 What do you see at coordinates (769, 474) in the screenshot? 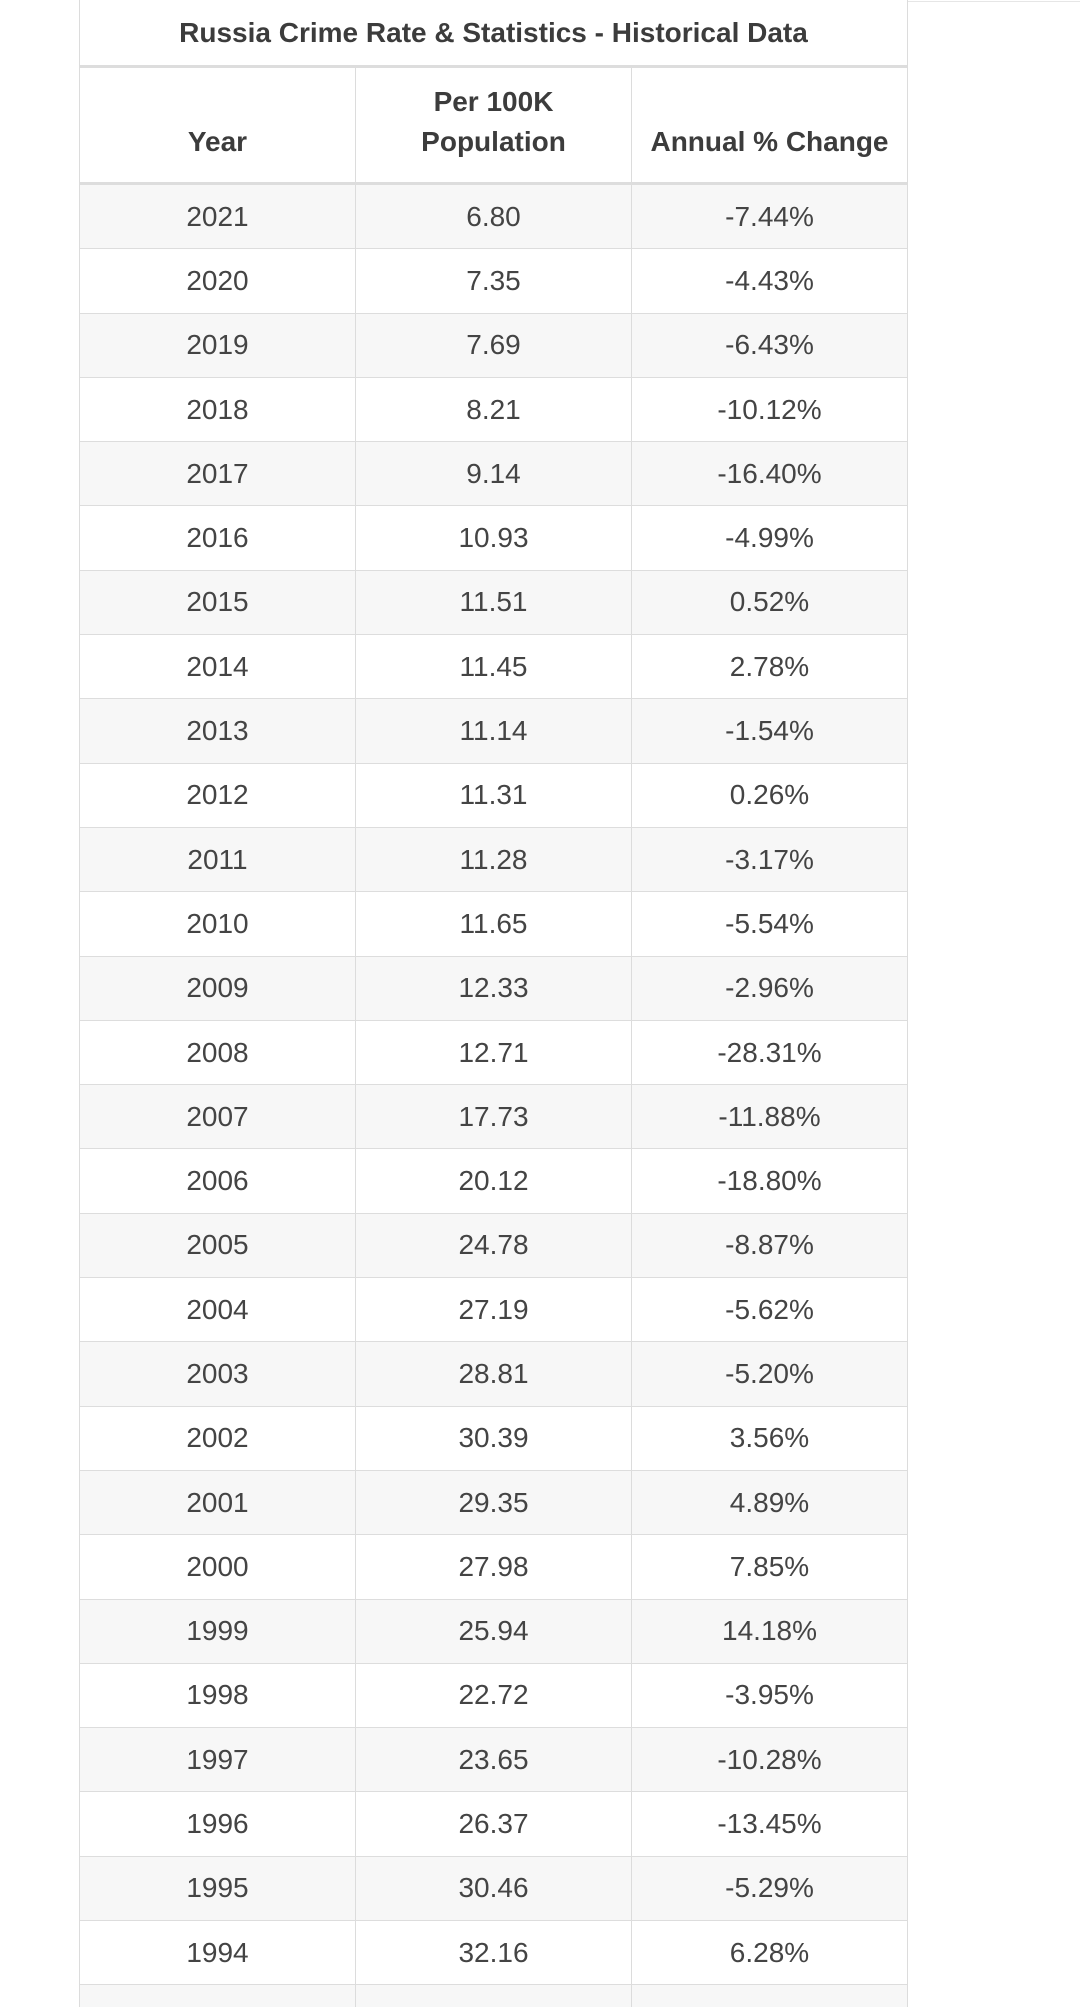
I see `change-cell: -16.40%` at bounding box center [769, 474].